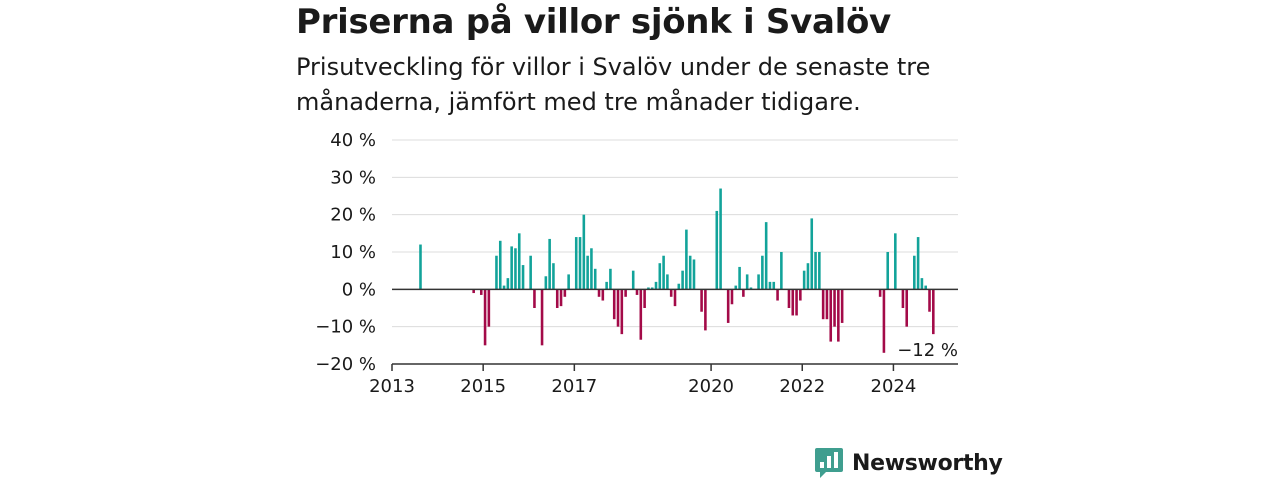 Image resolution: width=1280 pixels, height=480 pixels. Describe the element at coordinates (642, 380) in the screenshot. I see `x-axis-labels: 2013 2015 2017 2020 2022 2024` at that location.